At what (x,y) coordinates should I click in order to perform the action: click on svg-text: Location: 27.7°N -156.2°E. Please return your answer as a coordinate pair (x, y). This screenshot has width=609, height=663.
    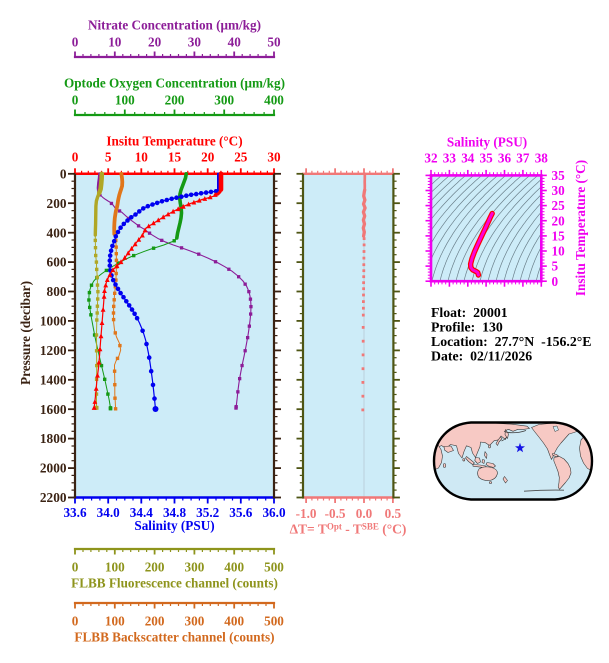
    Looking at the image, I should click on (511, 341).